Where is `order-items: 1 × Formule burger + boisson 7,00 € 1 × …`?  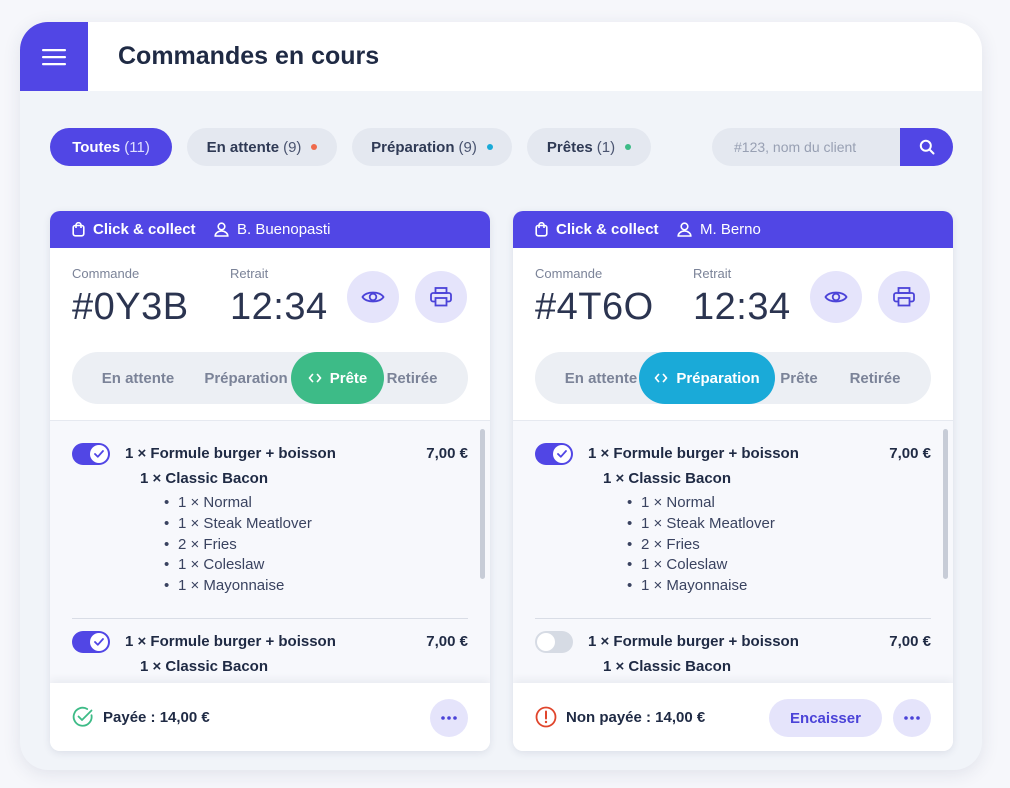 order-items: 1 × Formule burger + boisson 7,00 € 1 × … is located at coordinates (270, 552).